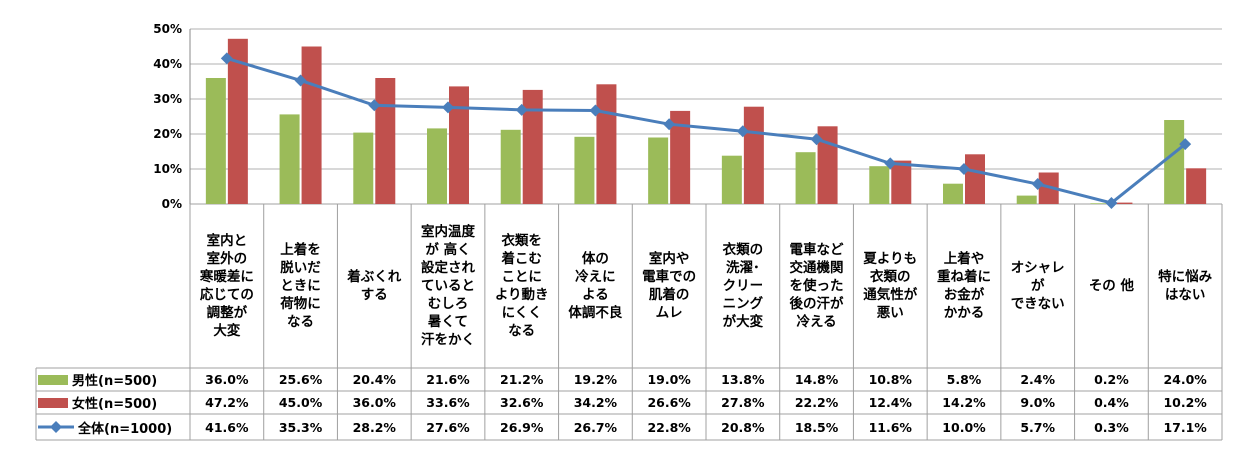  What do you see at coordinates (105, 427) in the screenshot?
I see `legend-total: 全体(n=1000)` at bounding box center [105, 427].